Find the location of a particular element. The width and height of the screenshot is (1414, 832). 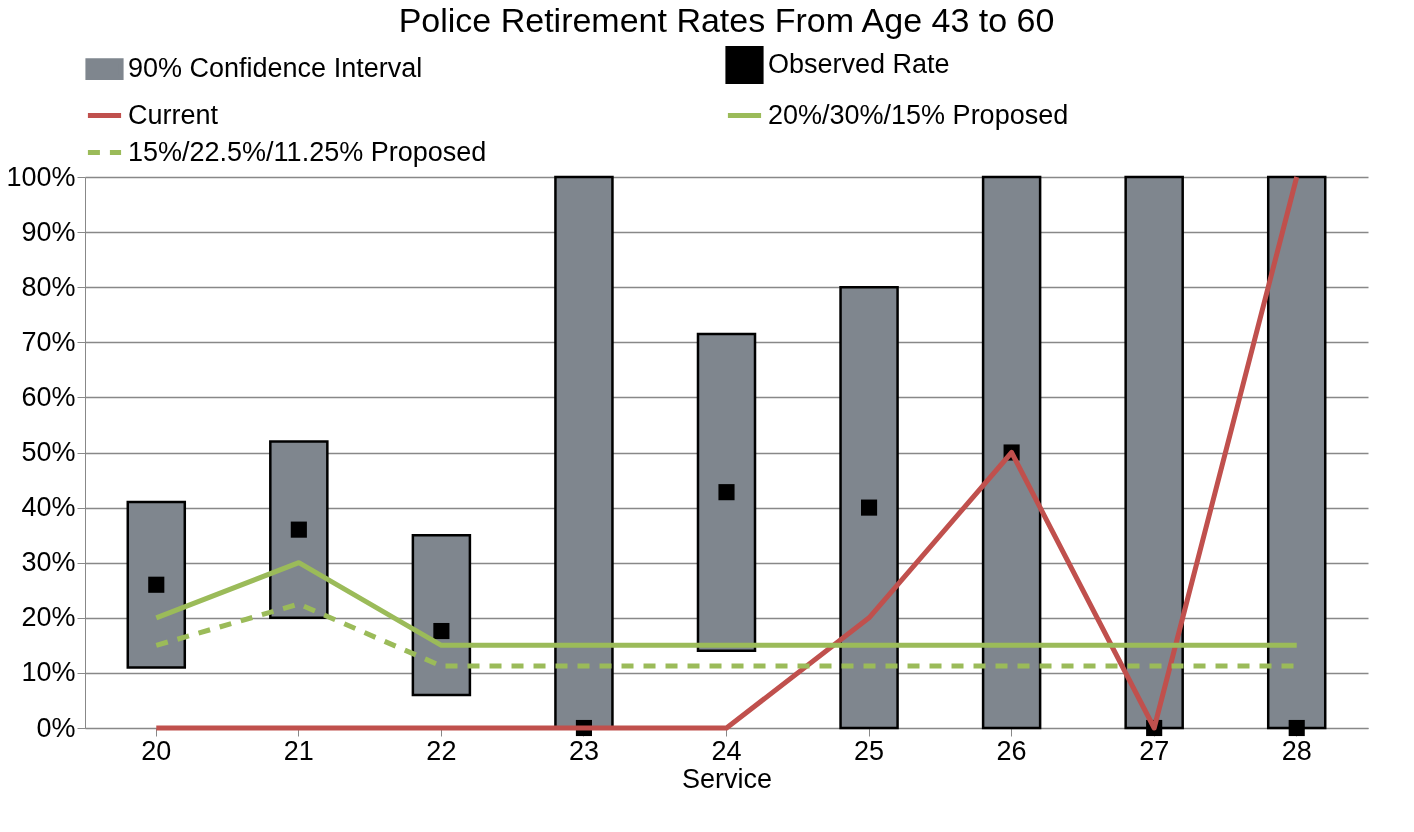

x-tick-label: 28 is located at coordinates (1296, 750).